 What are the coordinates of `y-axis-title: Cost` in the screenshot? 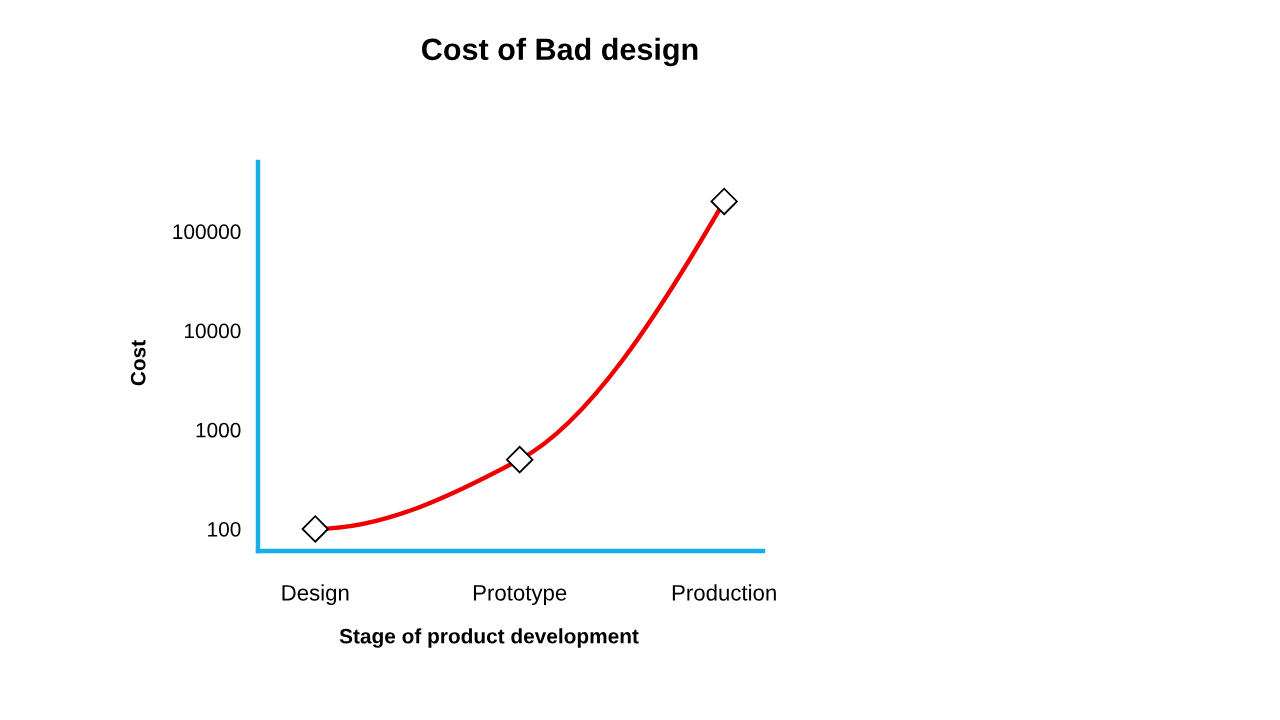 It's located at (138, 363).